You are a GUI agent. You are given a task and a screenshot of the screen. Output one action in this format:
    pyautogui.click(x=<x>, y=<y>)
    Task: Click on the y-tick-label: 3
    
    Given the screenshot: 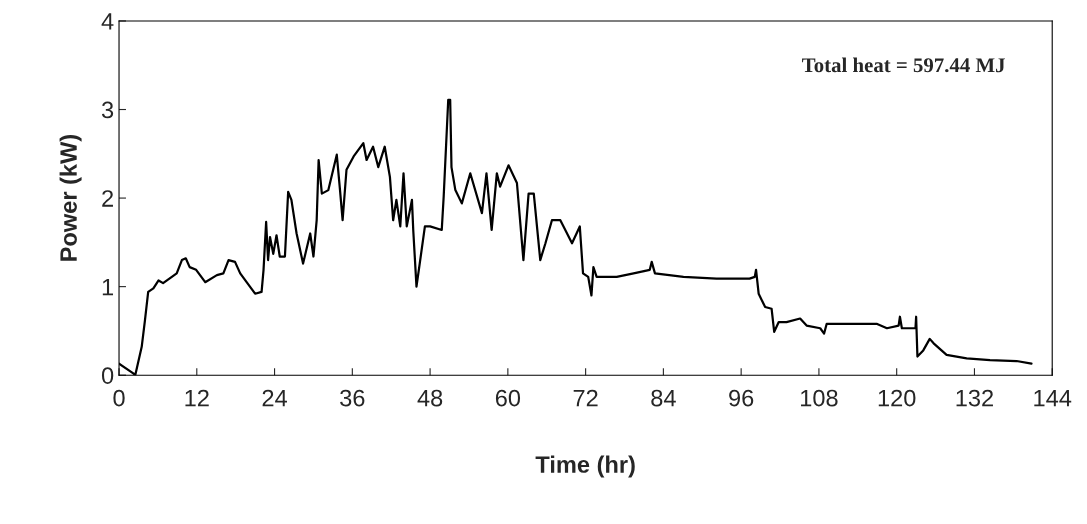 What is the action you would take?
    pyautogui.click(x=107, y=110)
    